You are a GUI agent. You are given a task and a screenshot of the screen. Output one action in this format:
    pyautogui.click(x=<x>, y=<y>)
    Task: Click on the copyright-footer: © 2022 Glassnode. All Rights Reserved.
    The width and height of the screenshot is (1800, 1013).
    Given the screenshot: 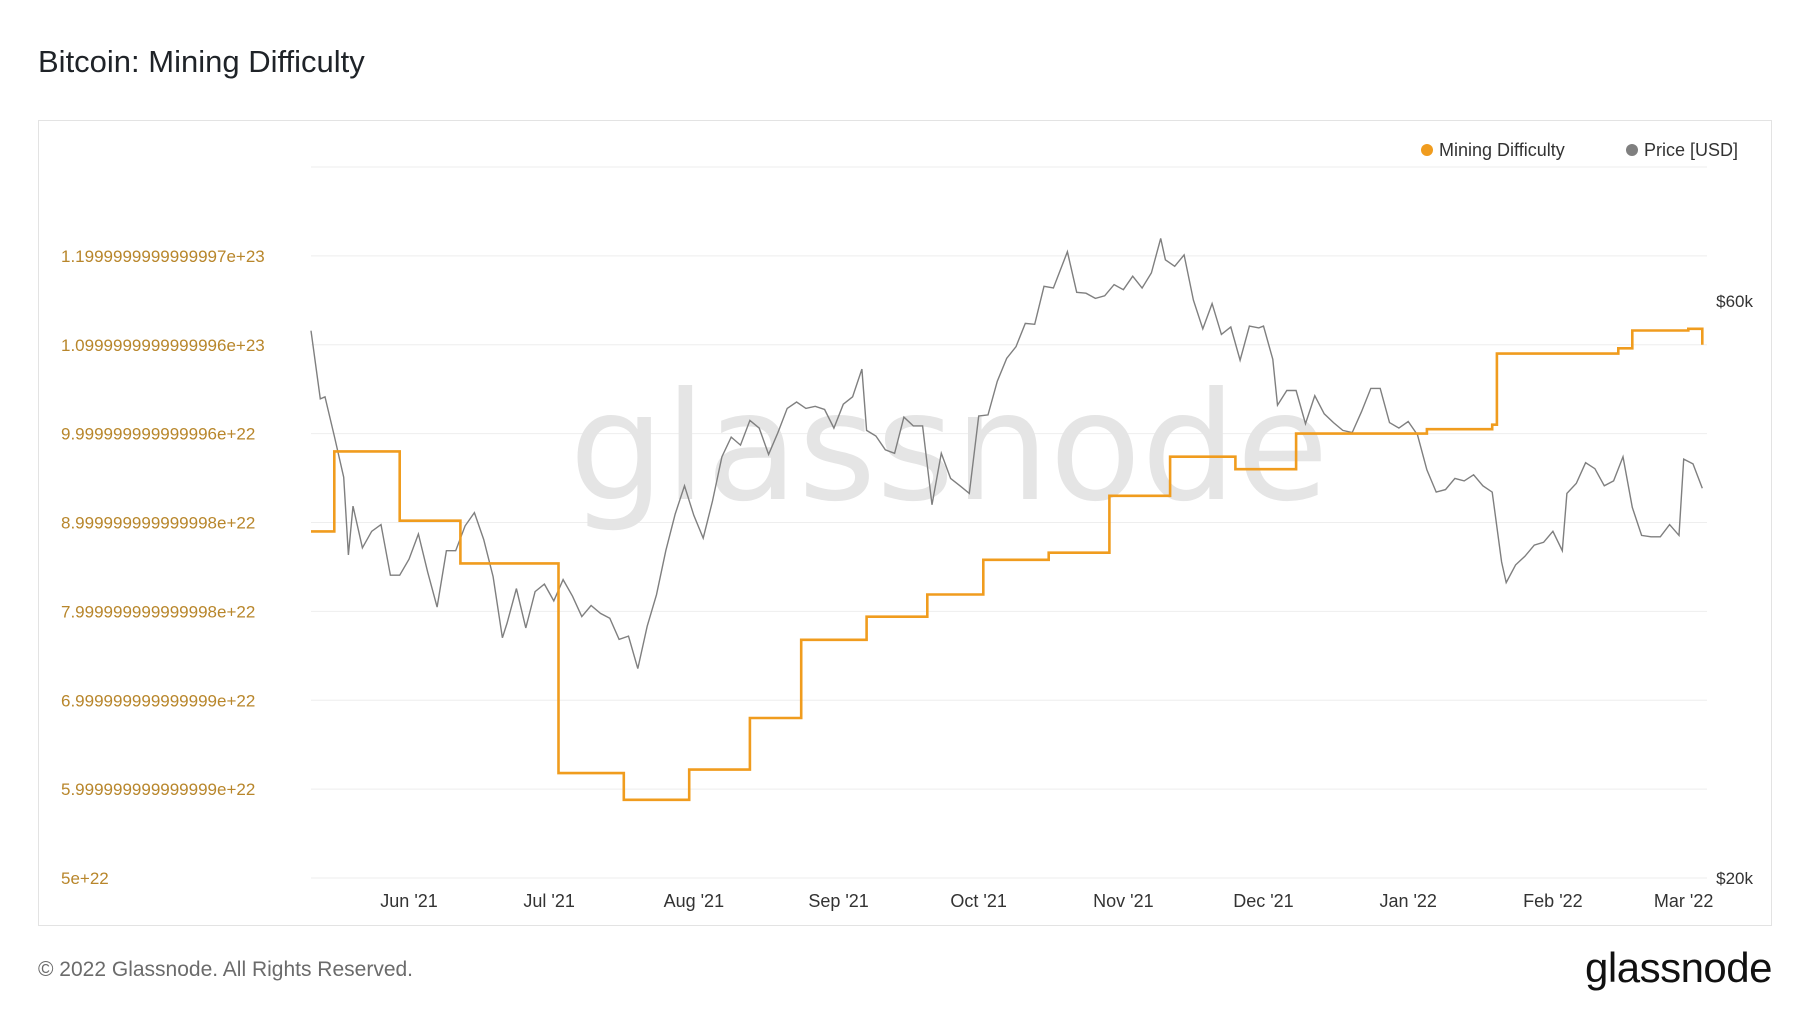 What is the action you would take?
    pyautogui.click(x=226, y=969)
    